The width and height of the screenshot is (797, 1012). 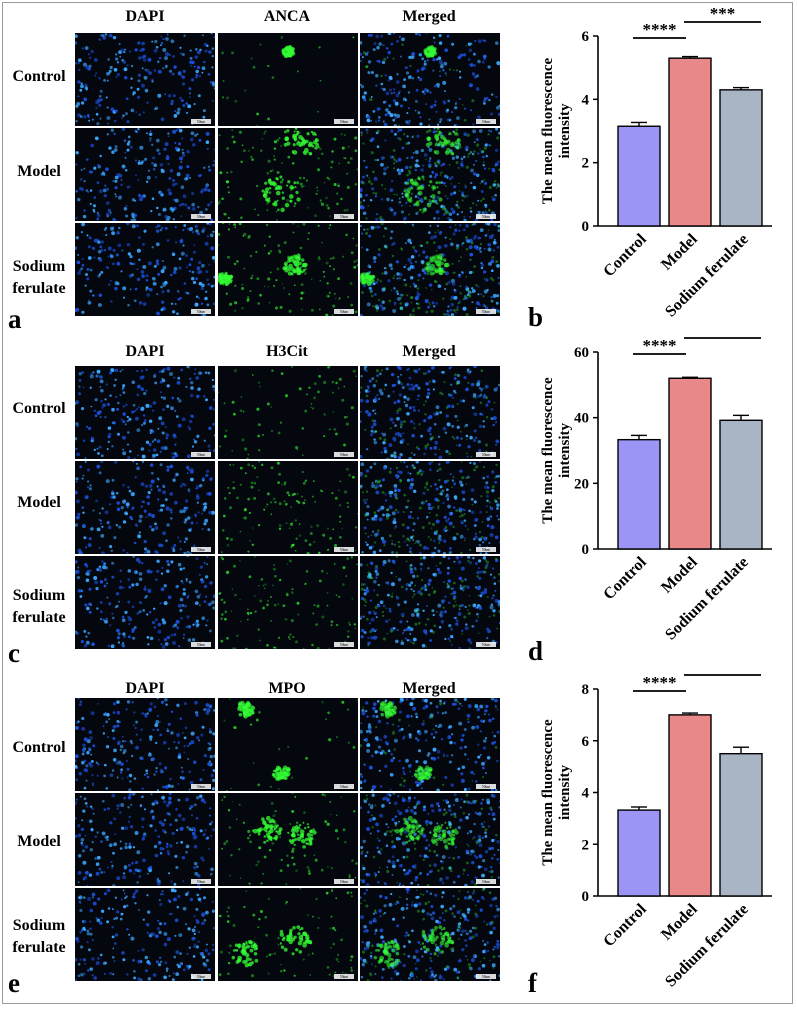 I want to click on micrograph-h3cit-control: 50um, so click(x=288, y=412).